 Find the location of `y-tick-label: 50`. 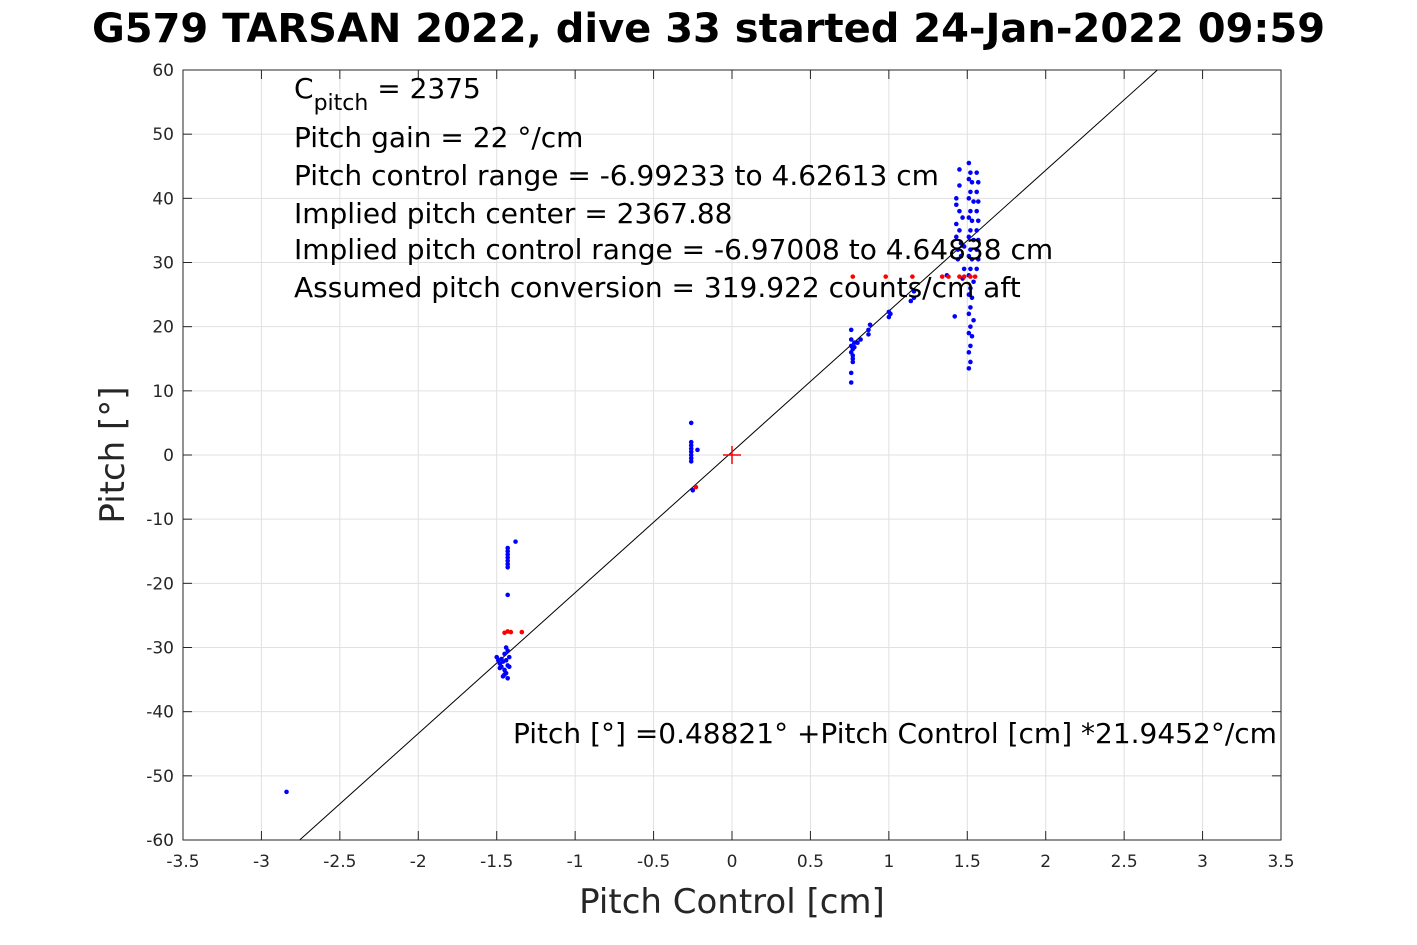

y-tick-label: 50 is located at coordinates (163, 135).